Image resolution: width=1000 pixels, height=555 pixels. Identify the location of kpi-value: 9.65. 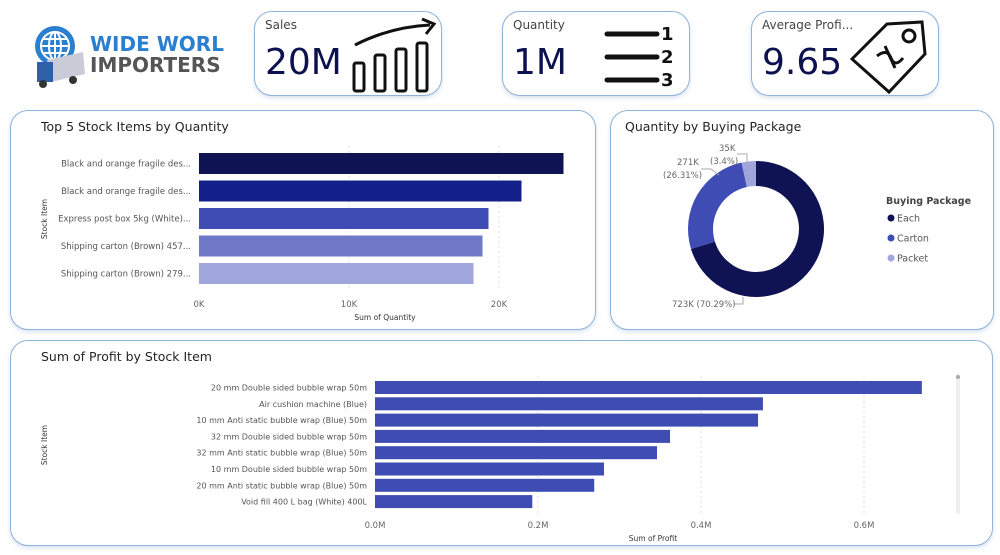
(802, 62).